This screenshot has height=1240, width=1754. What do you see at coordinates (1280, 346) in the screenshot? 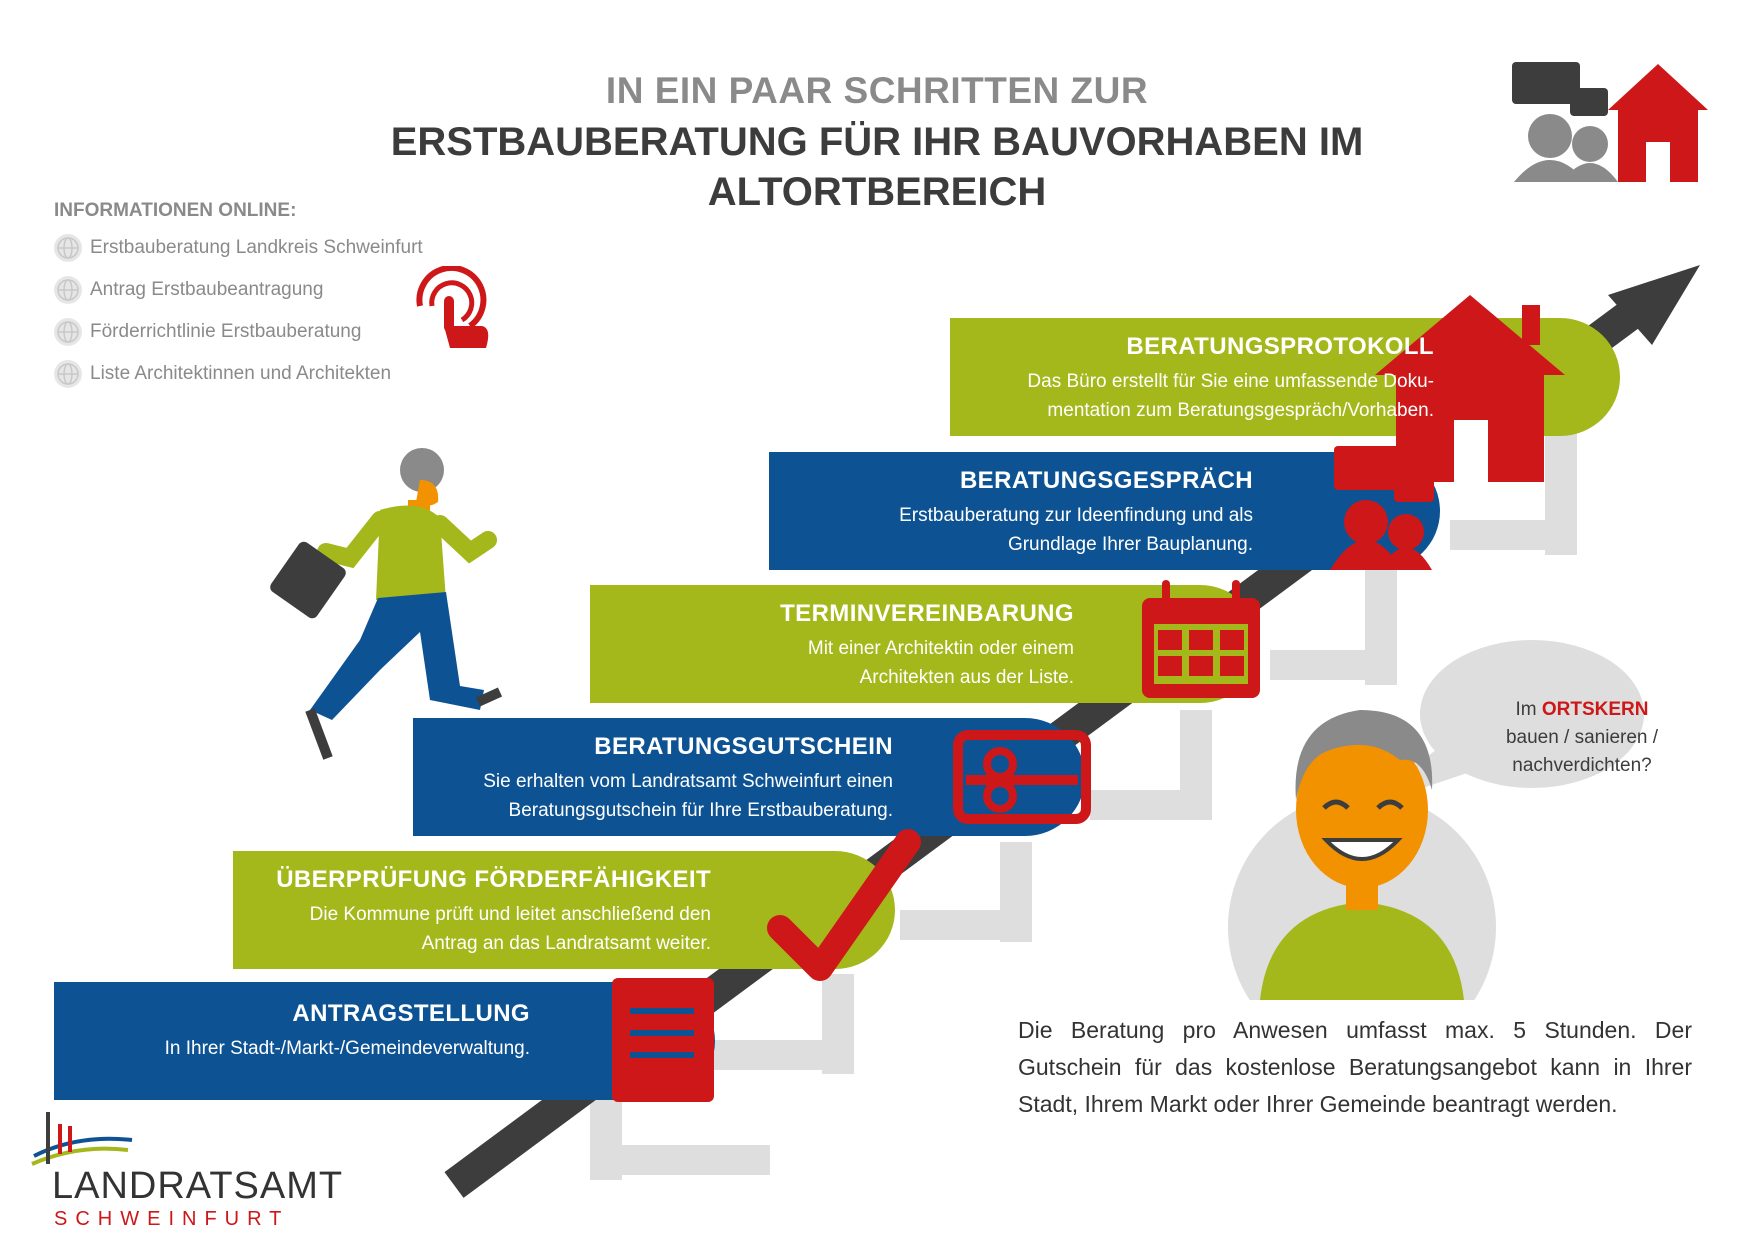
I see `step-title: BERATUNGSPROTOKOLL` at bounding box center [1280, 346].